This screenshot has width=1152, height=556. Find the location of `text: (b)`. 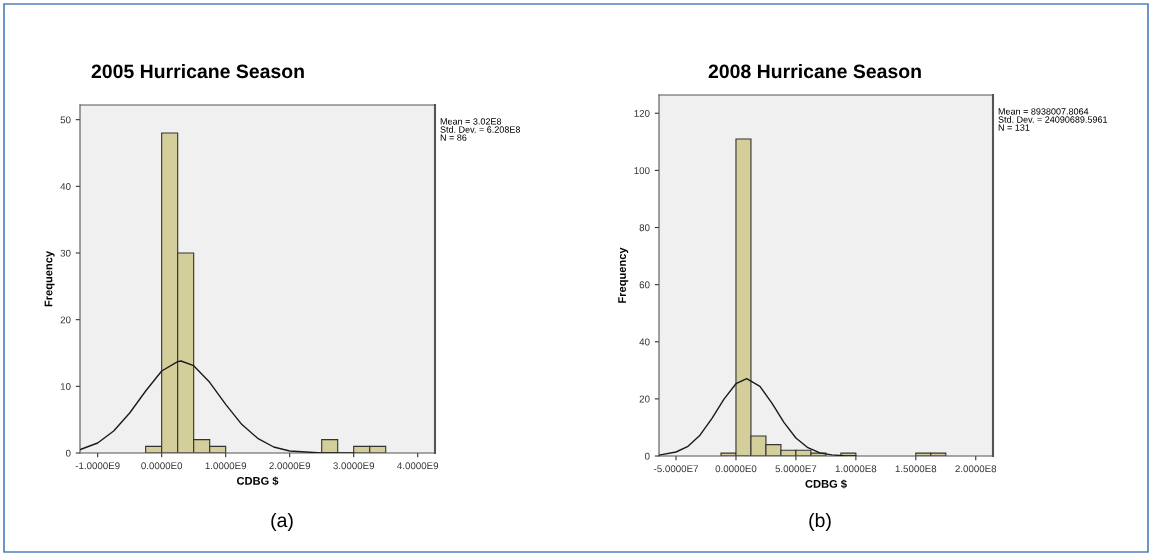

text: (b) is located at coordinates (820, 522).